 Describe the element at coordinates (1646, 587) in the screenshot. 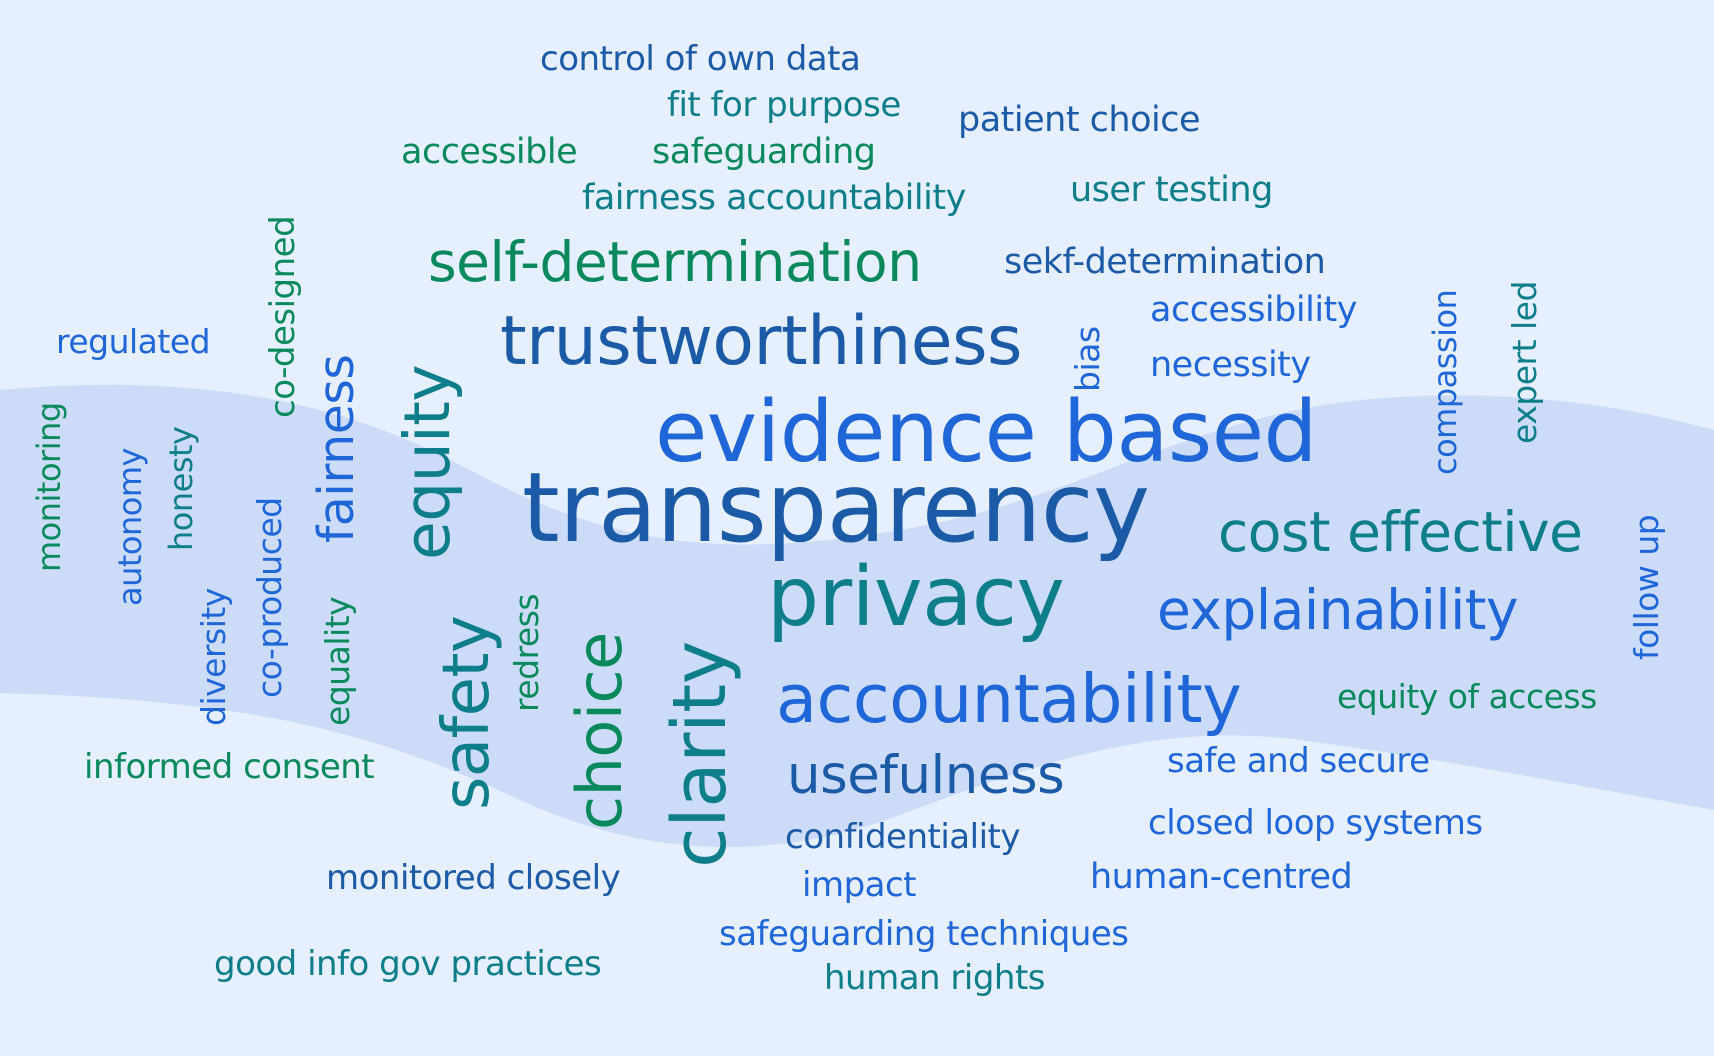

I see `word-follow-up: follow up` at that location.